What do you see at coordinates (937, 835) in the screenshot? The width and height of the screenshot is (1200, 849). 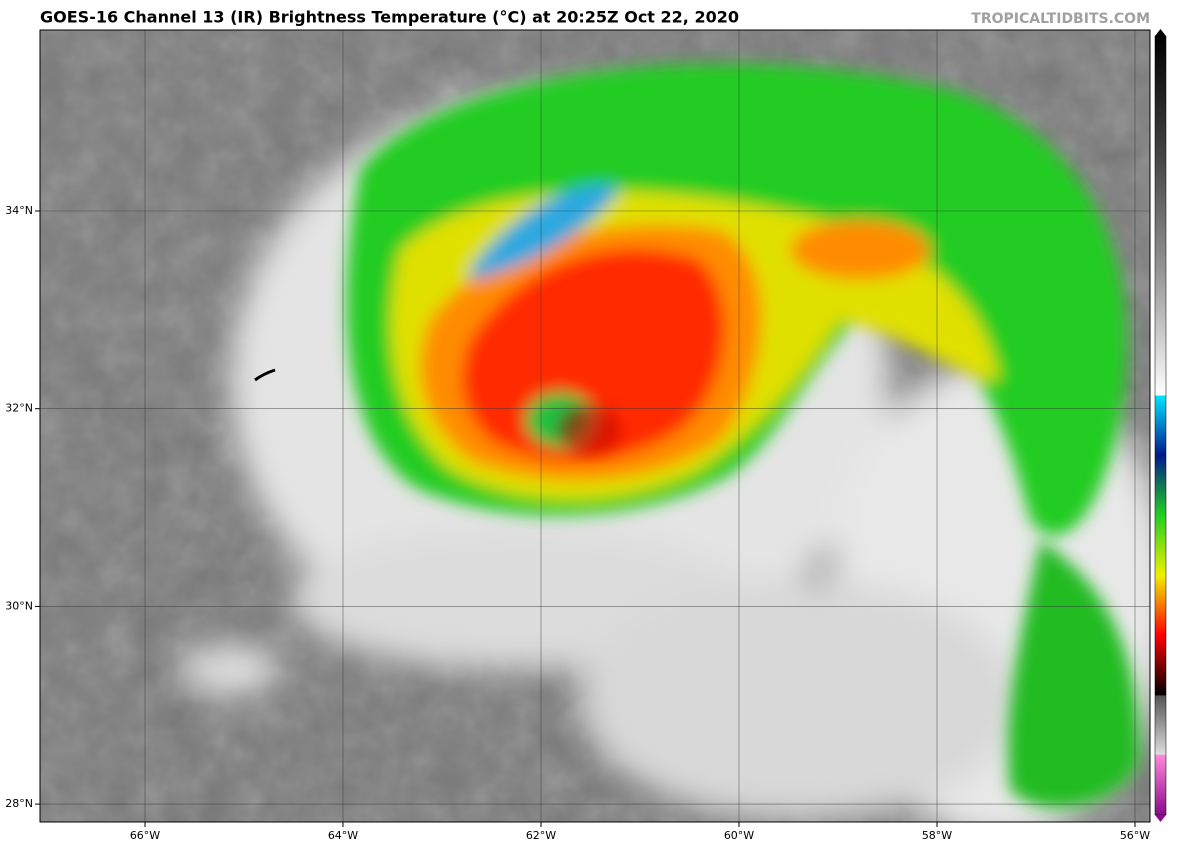 I see `lon-label: 58°W` at bounding box center [937, 835].